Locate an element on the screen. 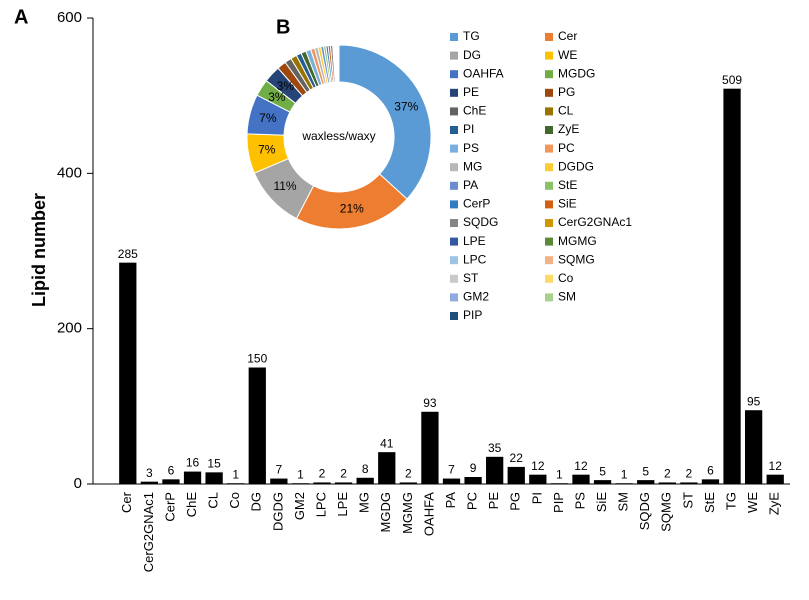 The image size is (809, 600). x-tick-label: Co is located at coordinates (234, 500).